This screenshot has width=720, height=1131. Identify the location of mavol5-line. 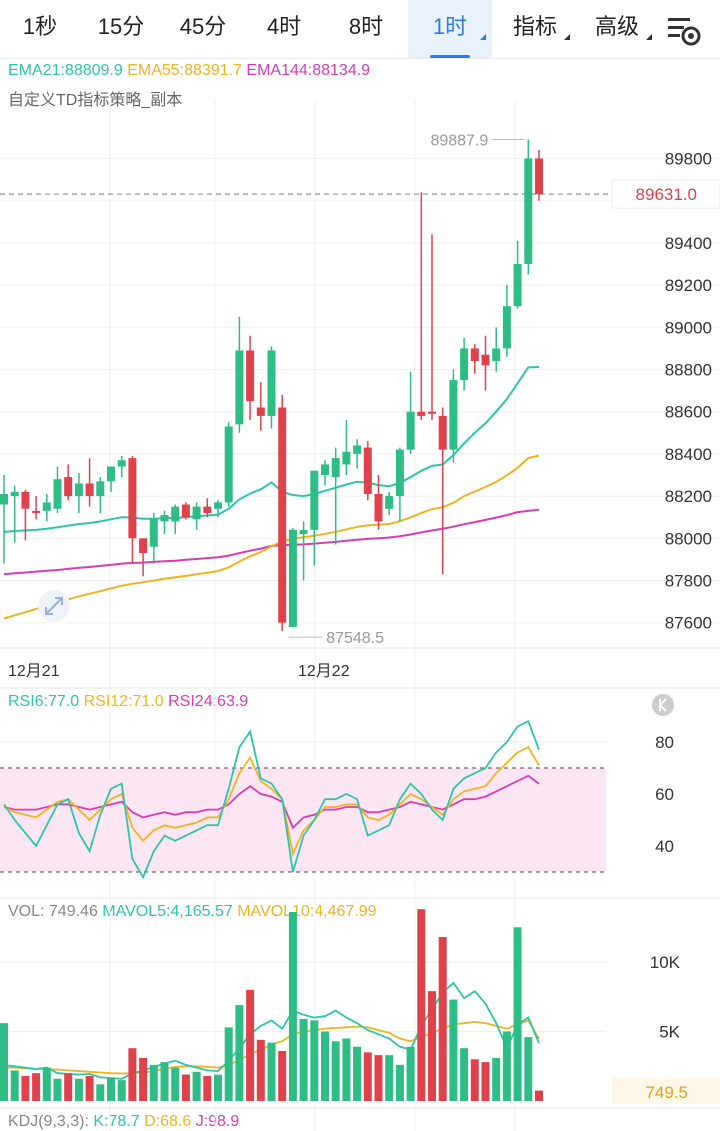
(271, 1030).